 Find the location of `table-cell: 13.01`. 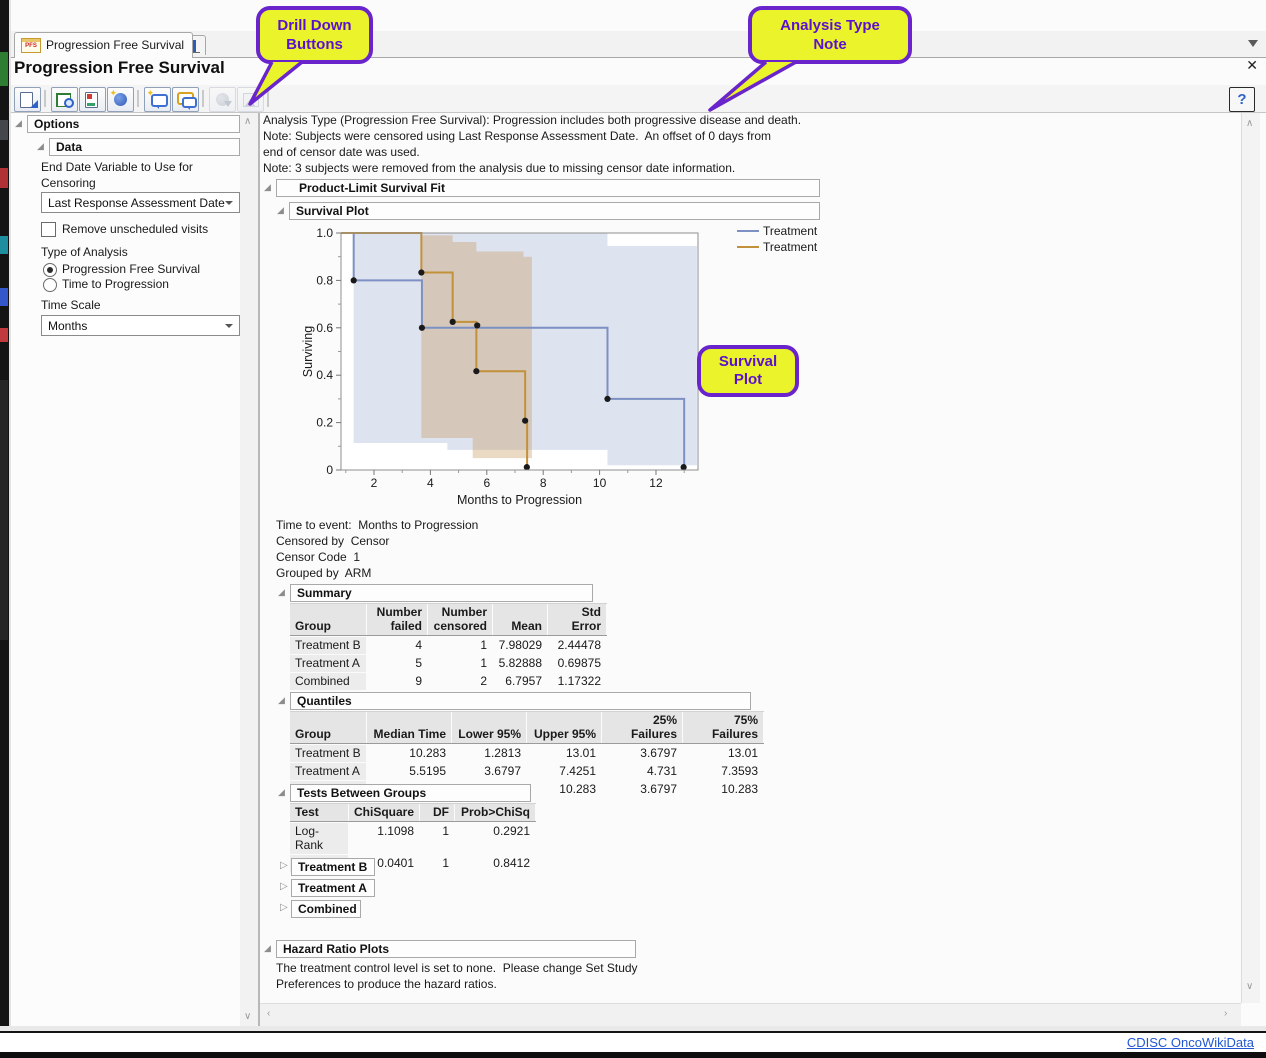

table-cell: 13.01 is located at coordinates (742, 753).